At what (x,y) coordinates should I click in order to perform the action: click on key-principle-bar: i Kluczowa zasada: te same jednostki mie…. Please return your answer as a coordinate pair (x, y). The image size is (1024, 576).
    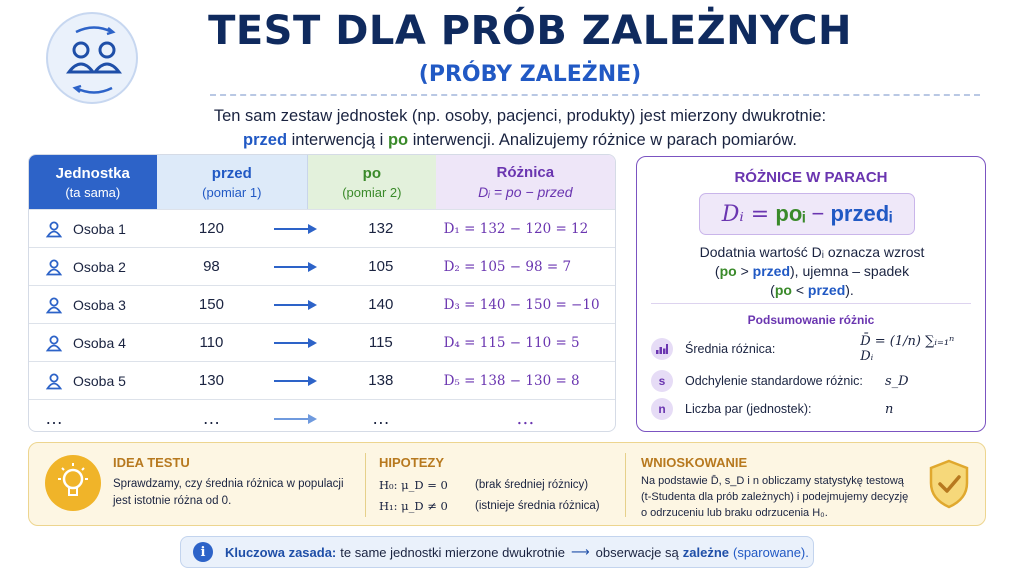
    Looking at the image, I should click on (497, 552).